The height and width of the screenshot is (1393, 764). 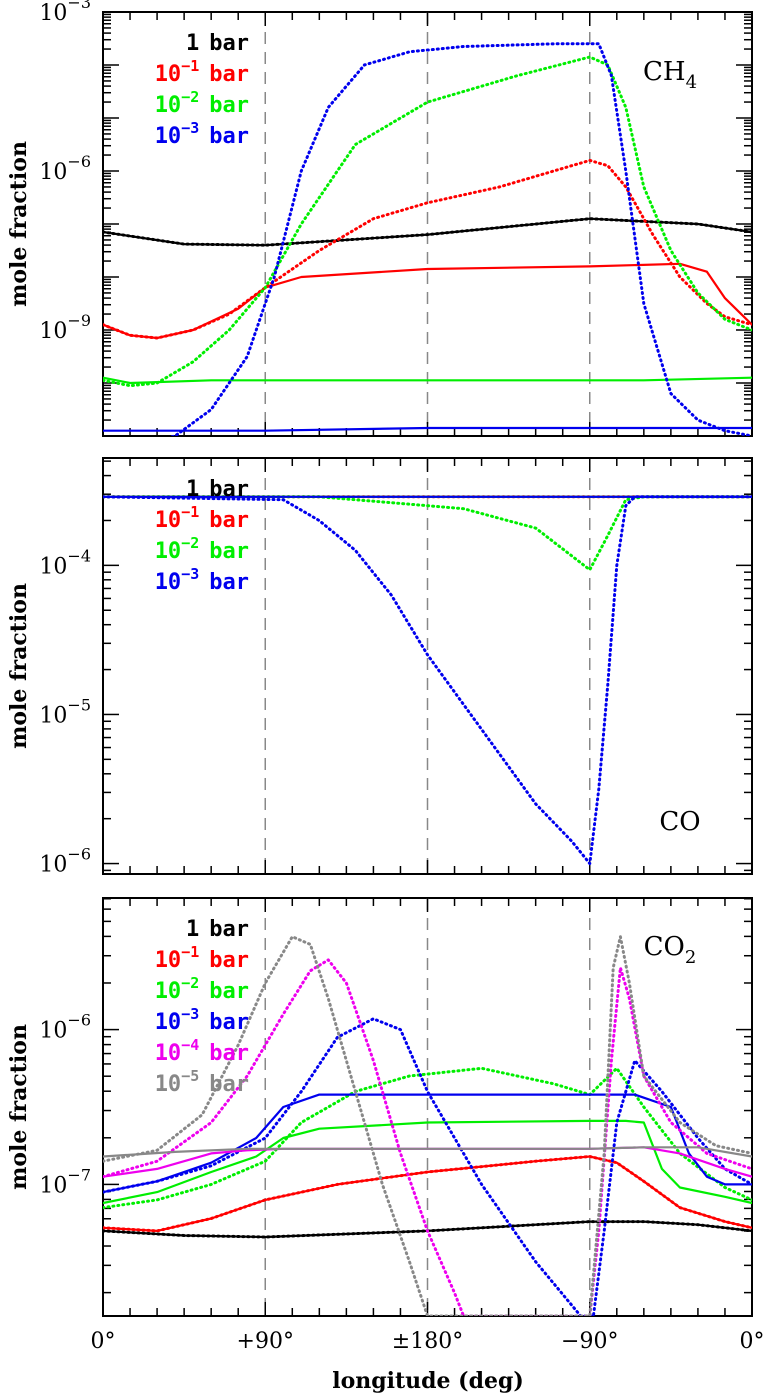 I want to click on legend-exponent: −4, so click(x=190, y=1045).